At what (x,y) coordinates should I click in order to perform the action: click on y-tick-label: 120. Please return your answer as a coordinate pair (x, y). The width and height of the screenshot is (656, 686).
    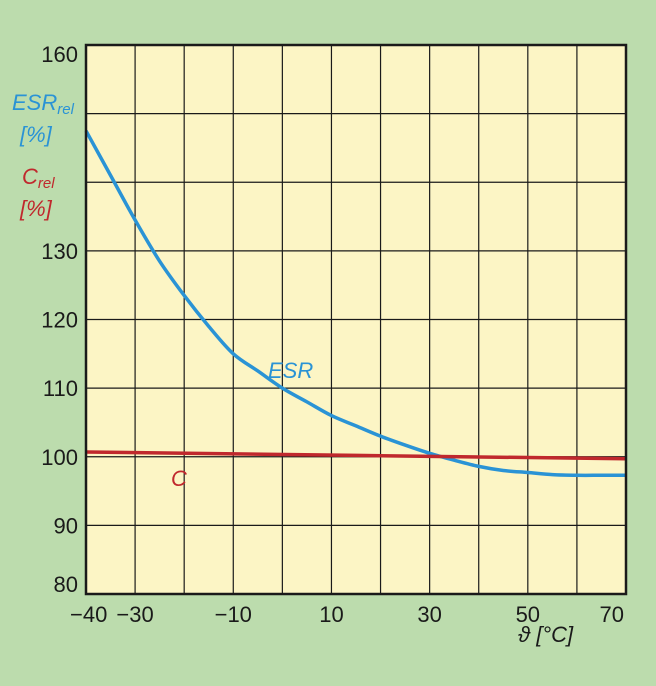
    Looking at the image, I should click on (59, 320).